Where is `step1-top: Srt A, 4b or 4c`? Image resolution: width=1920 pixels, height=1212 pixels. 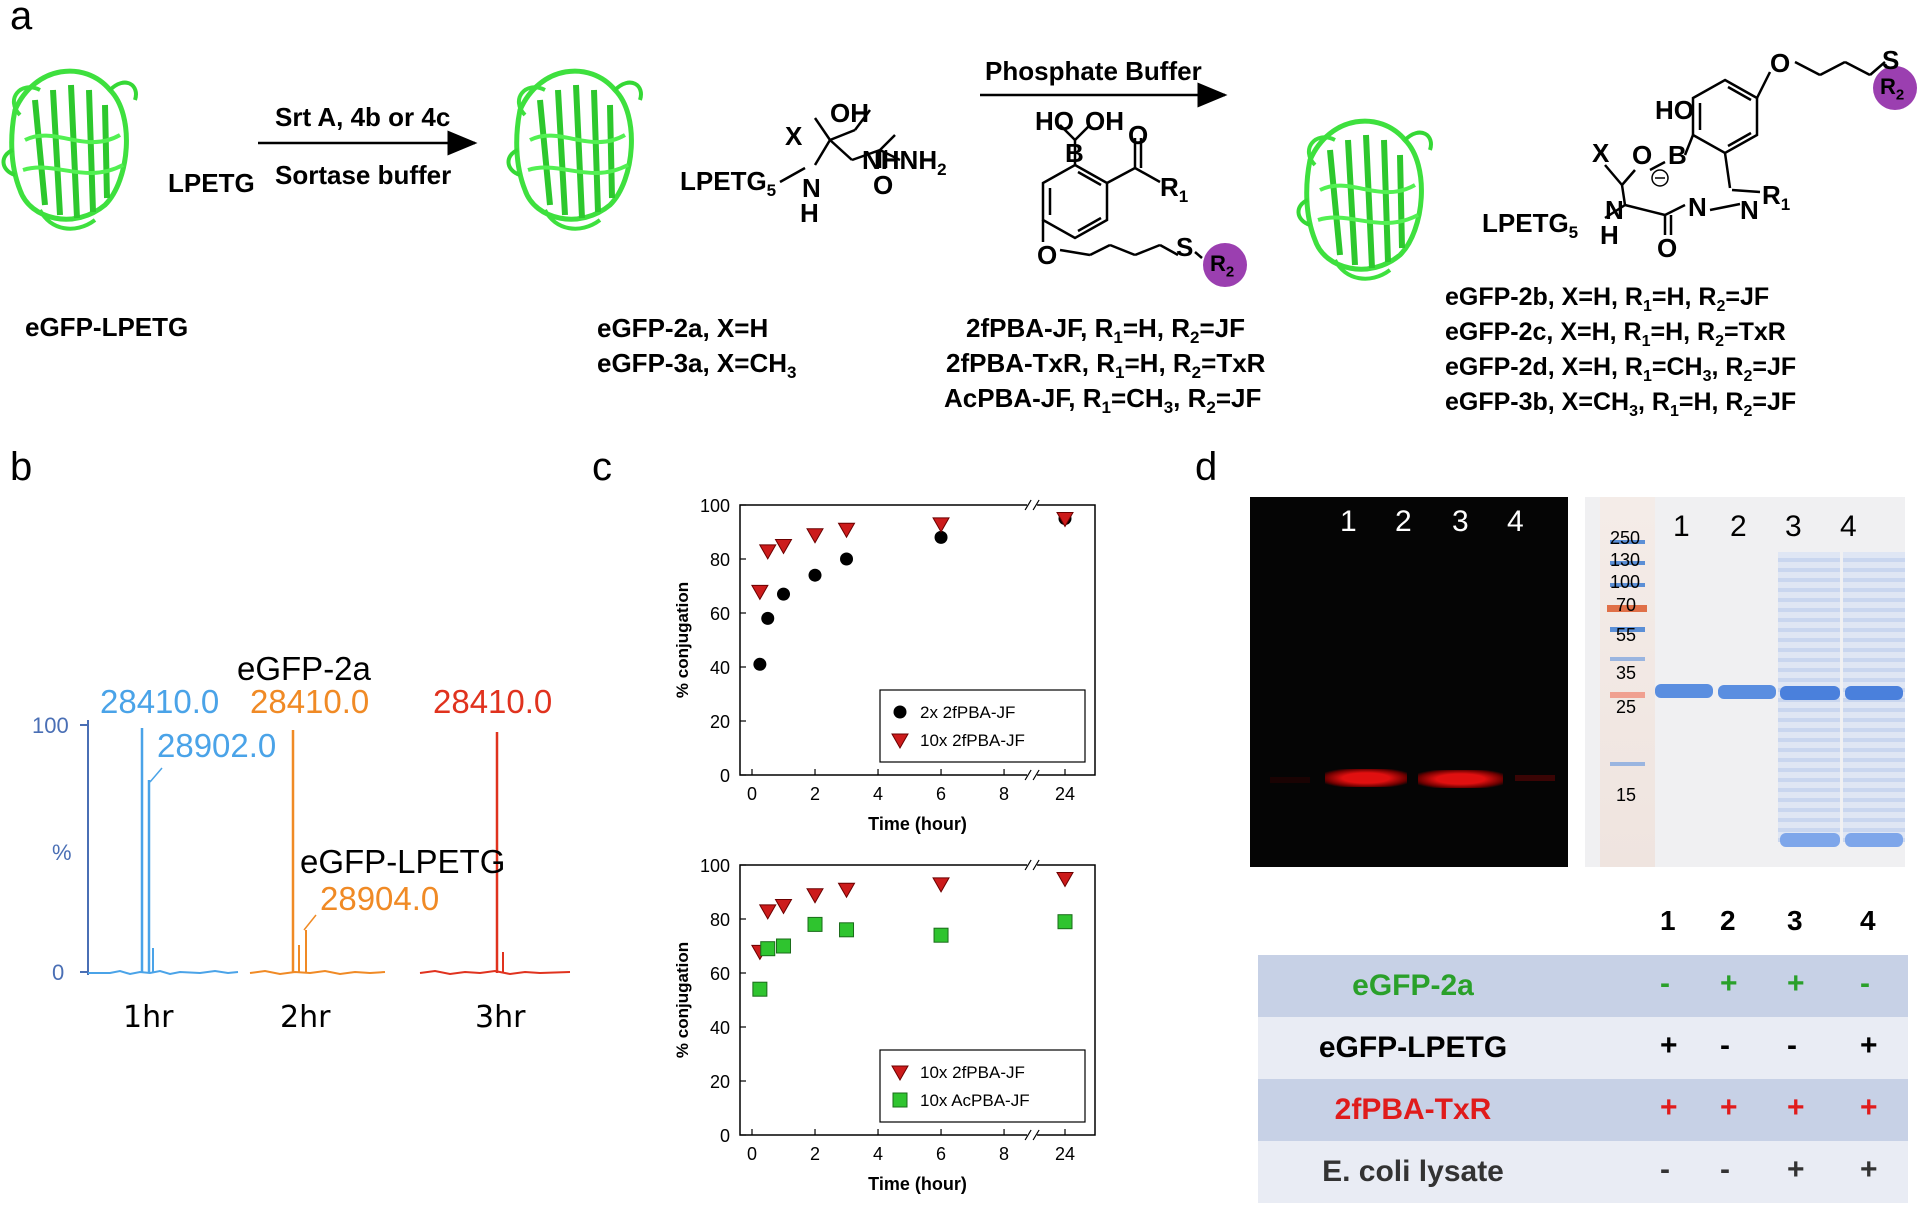
step1-top: Srt A, 4b or 4c is located at coordinates (363, 117).